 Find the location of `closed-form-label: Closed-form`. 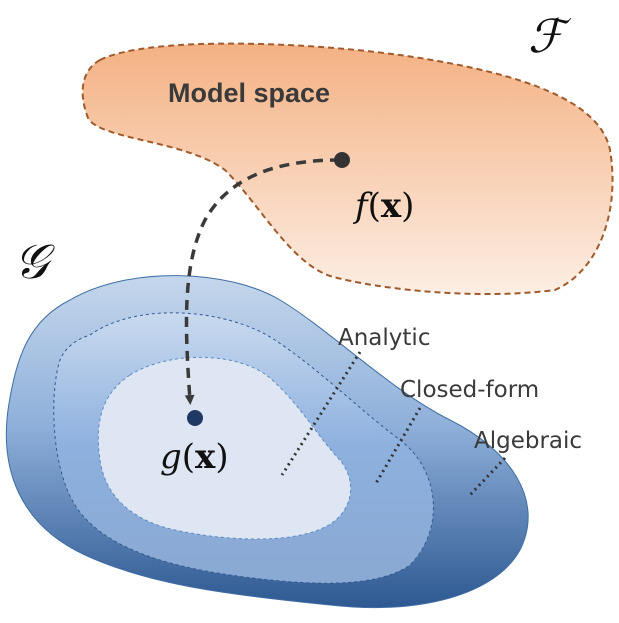

closed-form-label: Closed-form is located at coordinates (469, 390).